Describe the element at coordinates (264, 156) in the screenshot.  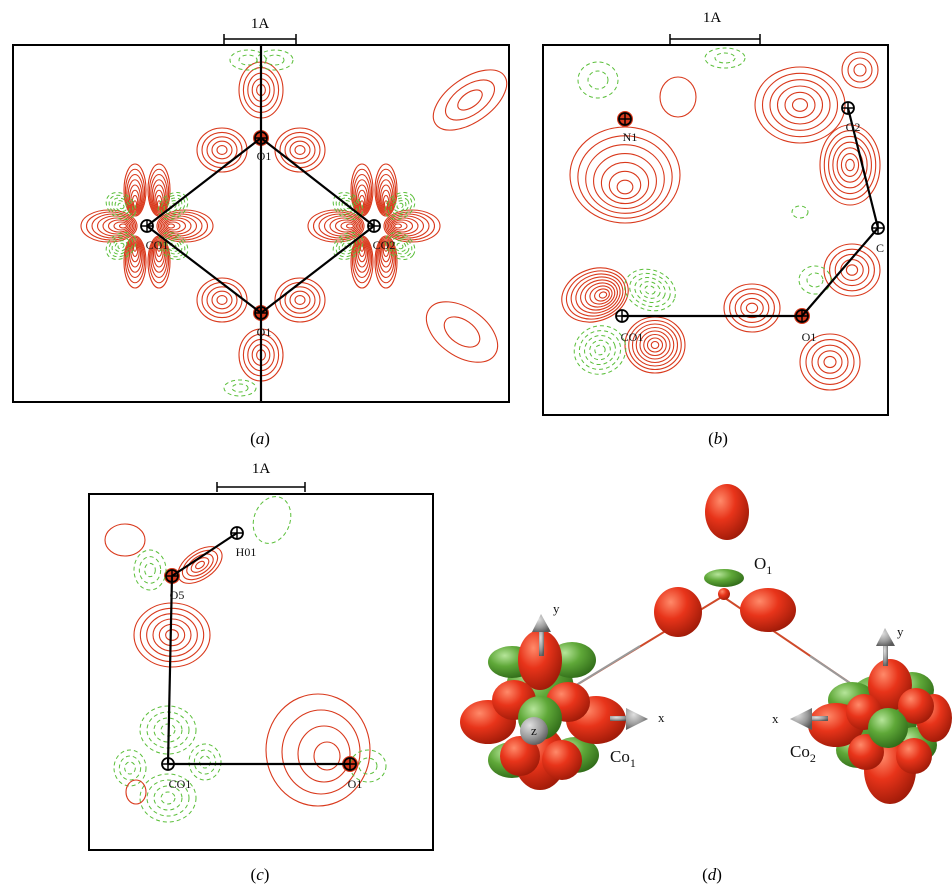
I see `panel-a-label-o1-top: O1` at that location.